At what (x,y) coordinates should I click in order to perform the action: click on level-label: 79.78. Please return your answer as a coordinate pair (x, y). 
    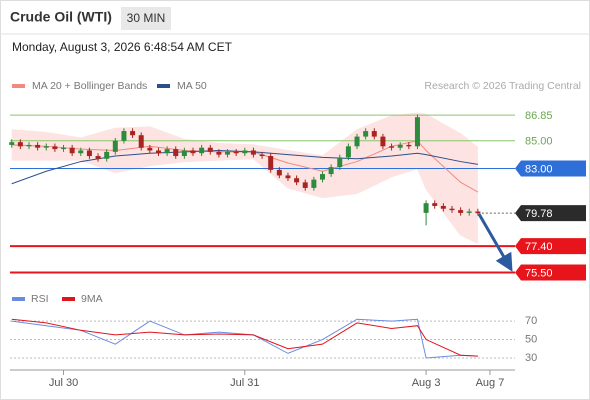
    Looking at the image, I should click on (539, 214).